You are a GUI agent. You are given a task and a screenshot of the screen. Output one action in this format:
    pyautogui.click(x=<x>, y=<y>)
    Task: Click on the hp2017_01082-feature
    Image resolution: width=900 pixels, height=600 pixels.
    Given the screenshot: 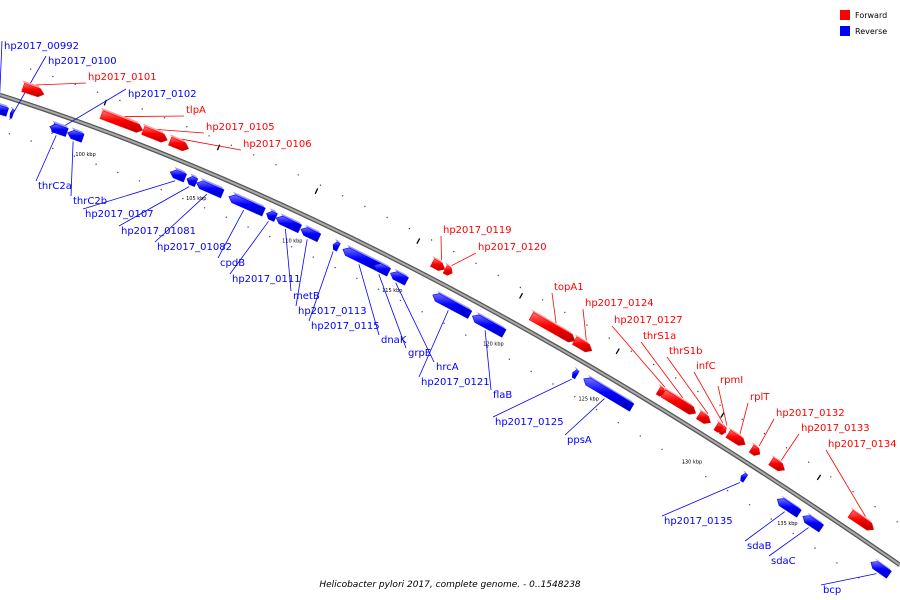 What is the action you would take?
    pyautogui.click(x=210, y=188)
    